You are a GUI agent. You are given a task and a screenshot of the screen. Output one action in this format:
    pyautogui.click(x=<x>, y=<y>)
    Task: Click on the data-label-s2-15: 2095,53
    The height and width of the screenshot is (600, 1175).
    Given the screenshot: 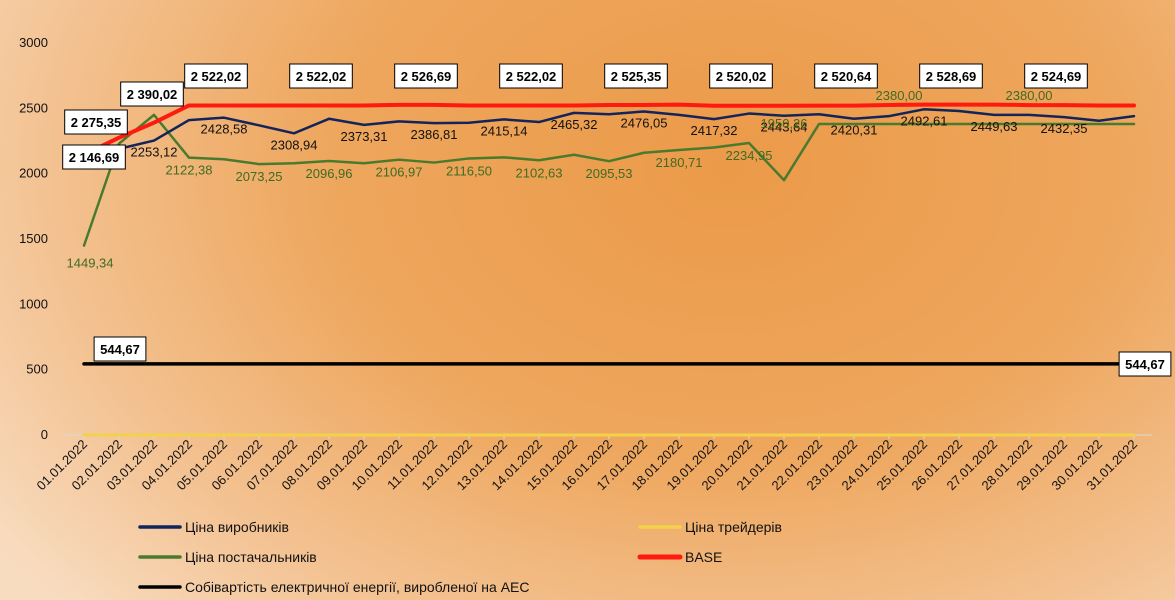 What is the action you would take?
    pyautogui.click(x=609, y=173)
    